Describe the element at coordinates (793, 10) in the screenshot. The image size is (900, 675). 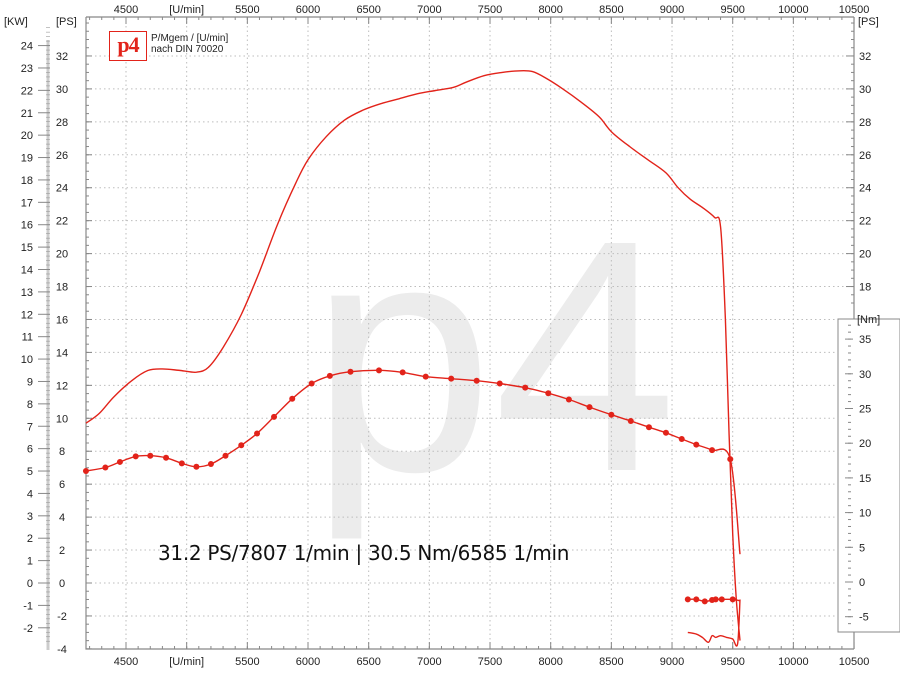
I see `x-tick-label-top: 10000` at that location.